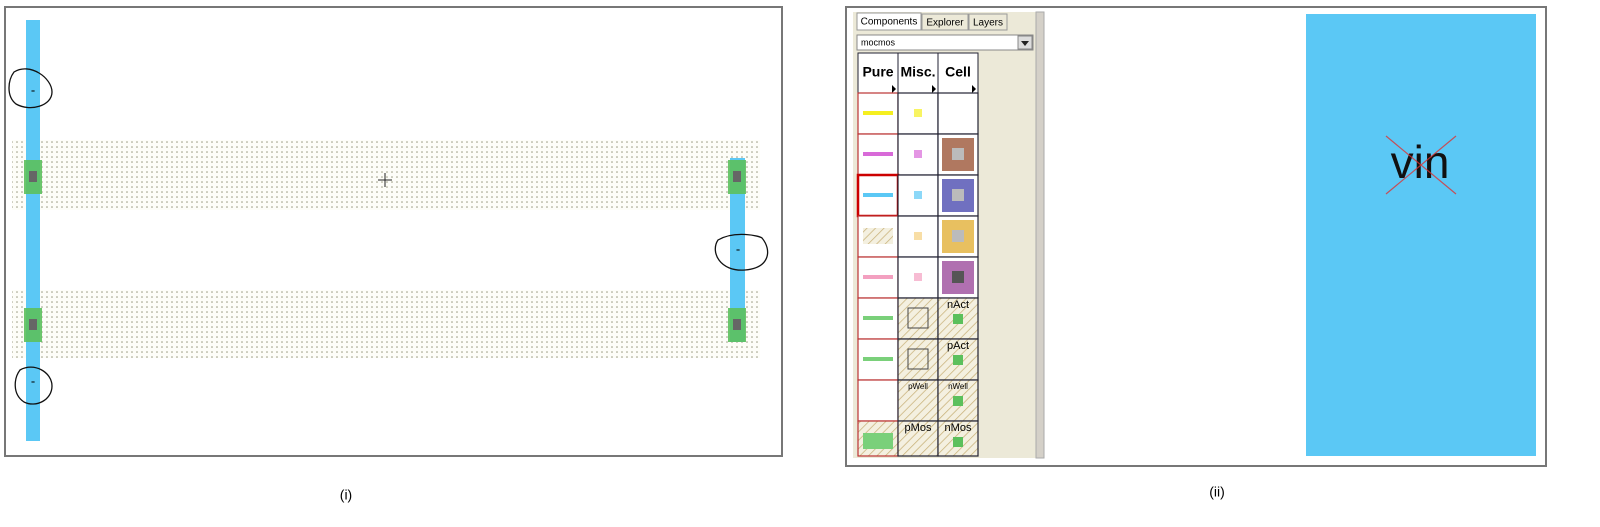  I want to click on tab-label: Layers, so click(988, 23).